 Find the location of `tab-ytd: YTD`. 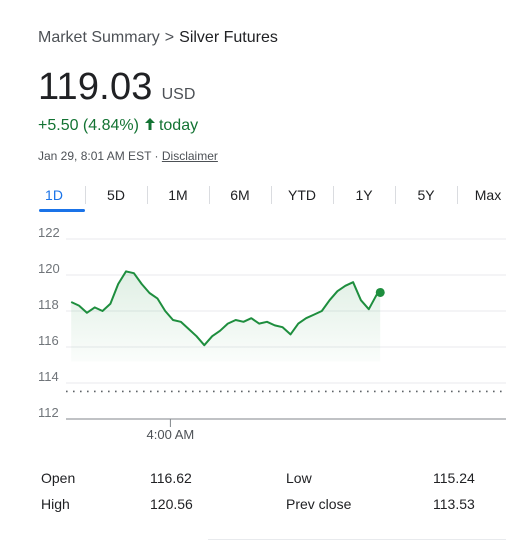

tab-ytd: YTD is located at coordinates (302, 195).